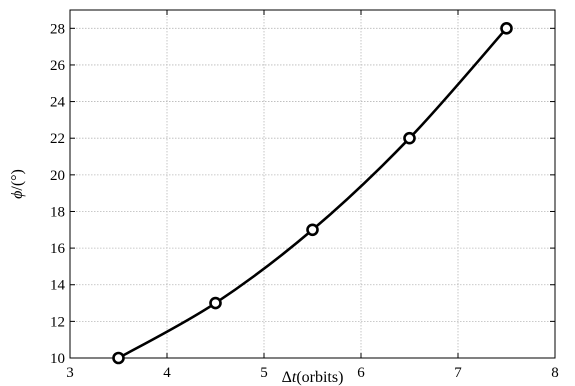 The width and height of the screenshot is (575, 386). What do you see at coordinates (319, 377) in the screenshot?
I see `x-axis-label-unit: (orbits)` at bounding box center [319, 377].